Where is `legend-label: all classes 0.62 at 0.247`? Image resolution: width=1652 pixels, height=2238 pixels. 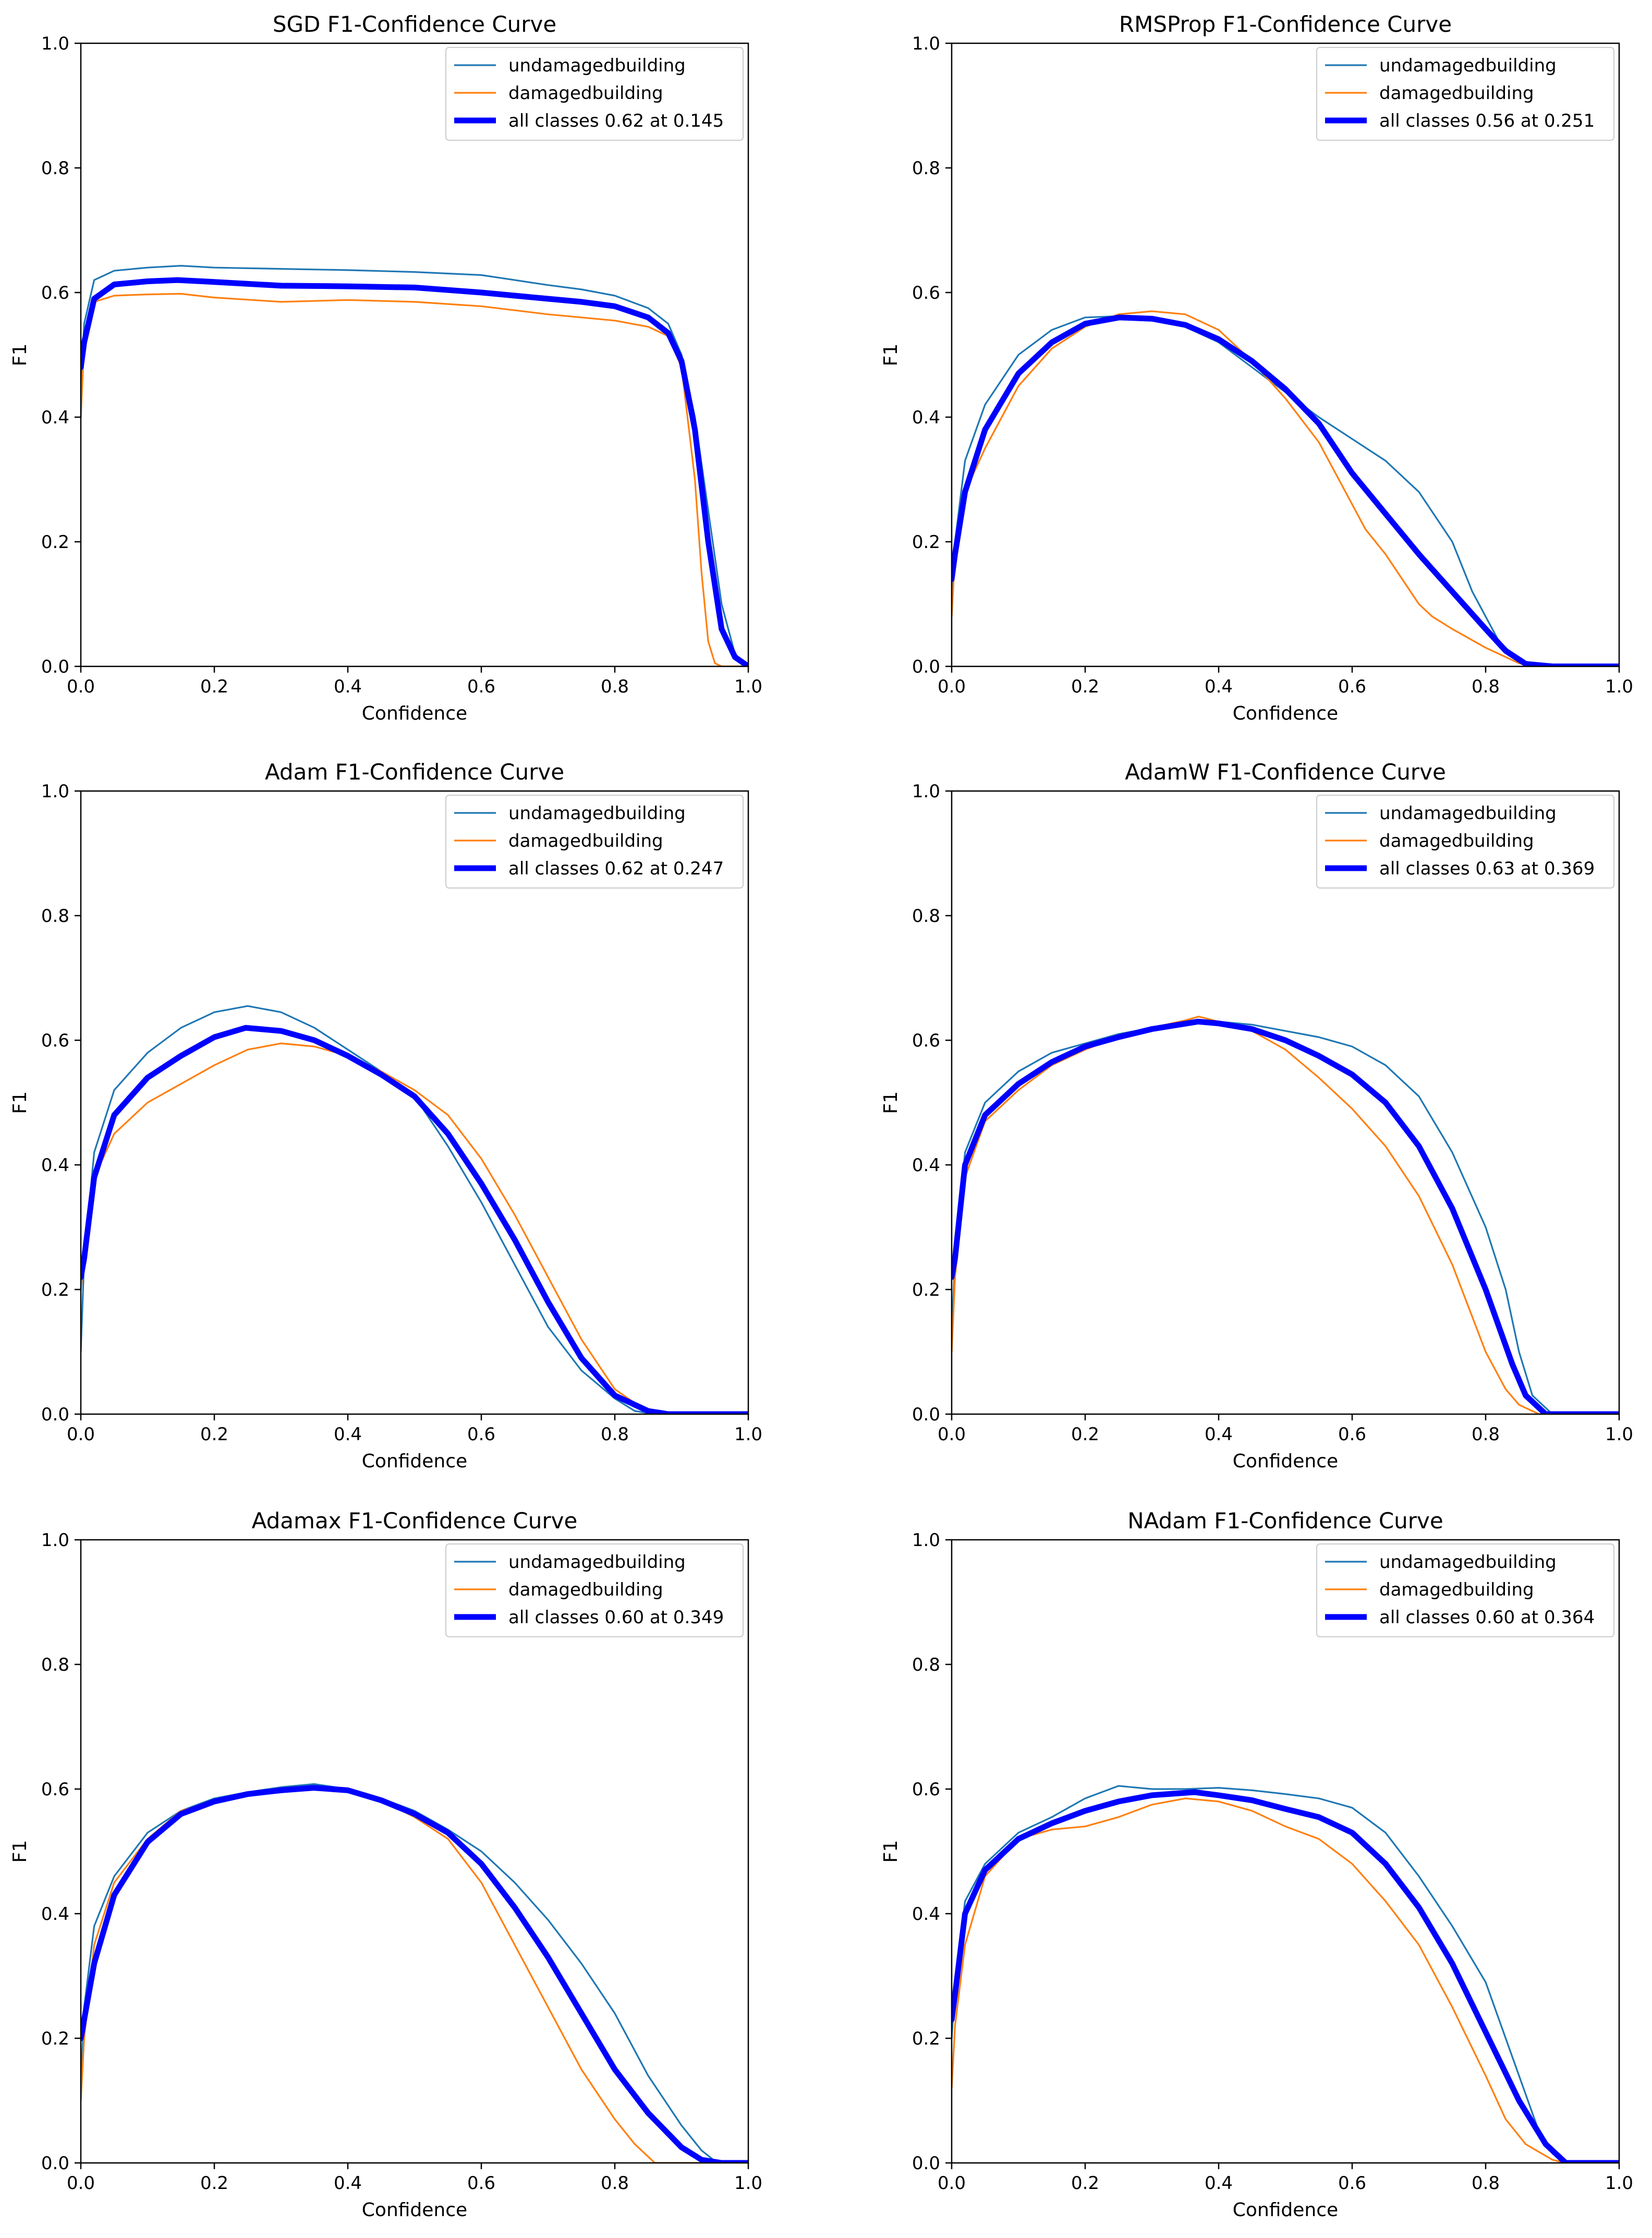 legend-label: all classes 0.62 at 0.247 is located at coordinates (616, 868).